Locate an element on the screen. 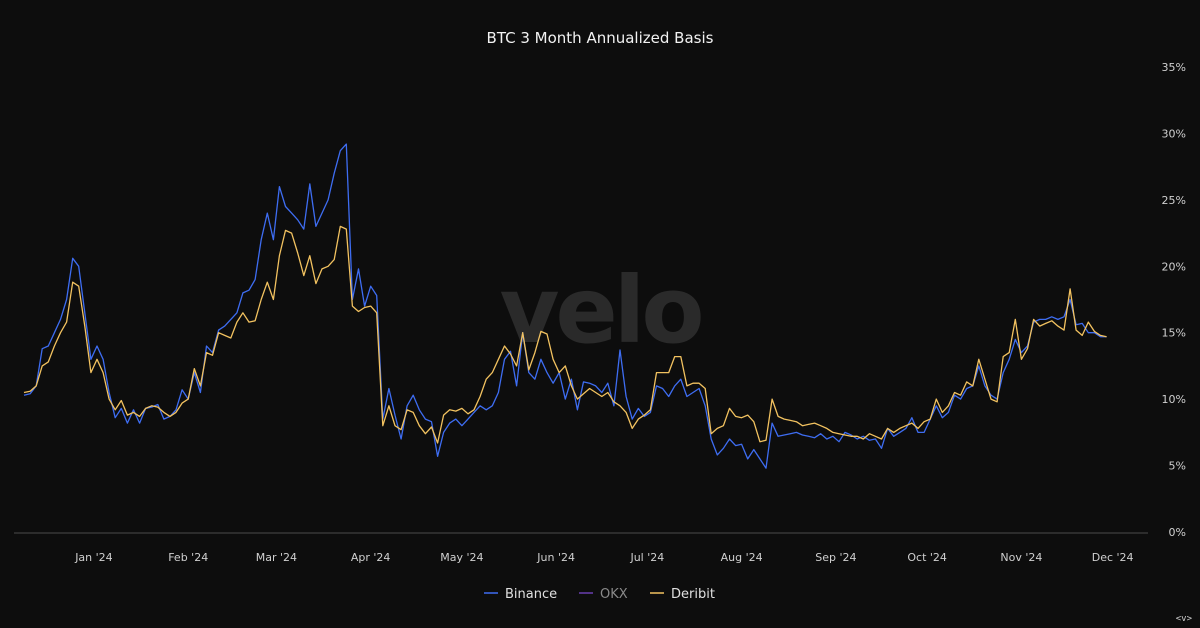 This screenshot has width=1200, height=628. chart-title: BTC 3 Month Annualized Basis is located at coordinates (600, 38).